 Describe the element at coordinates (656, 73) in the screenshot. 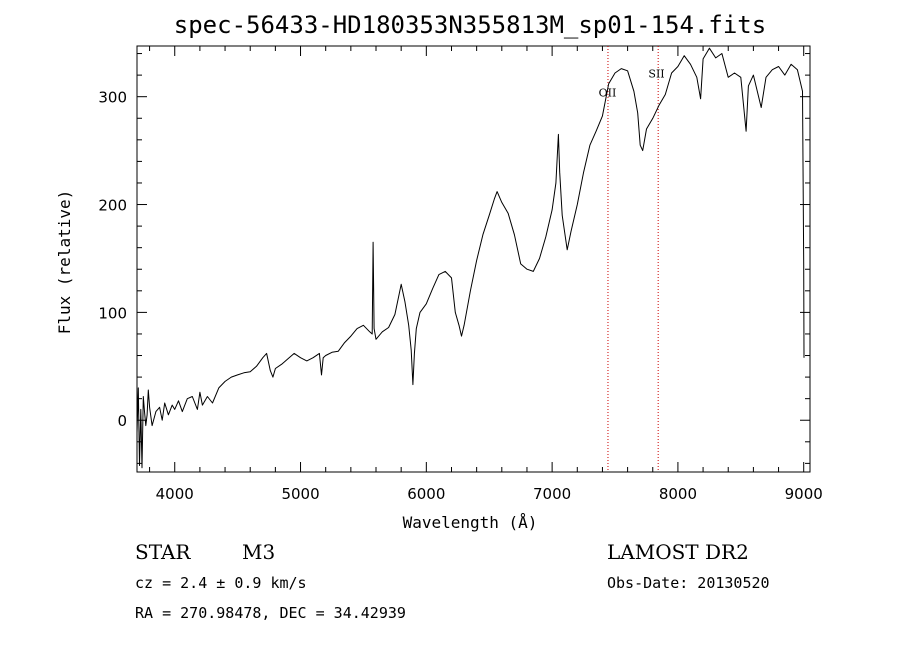

I see `annotation-sii: SII` at that location.